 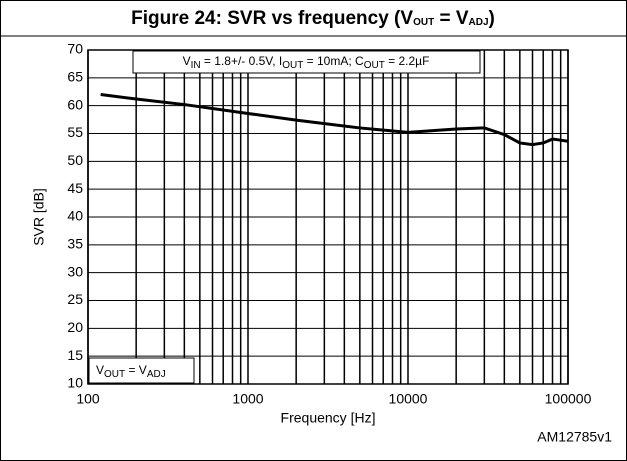 What do you see at coordinates (574, 437) in the screenshot?
I see `footer: AM12785v1` at bounding box center [574, 437].